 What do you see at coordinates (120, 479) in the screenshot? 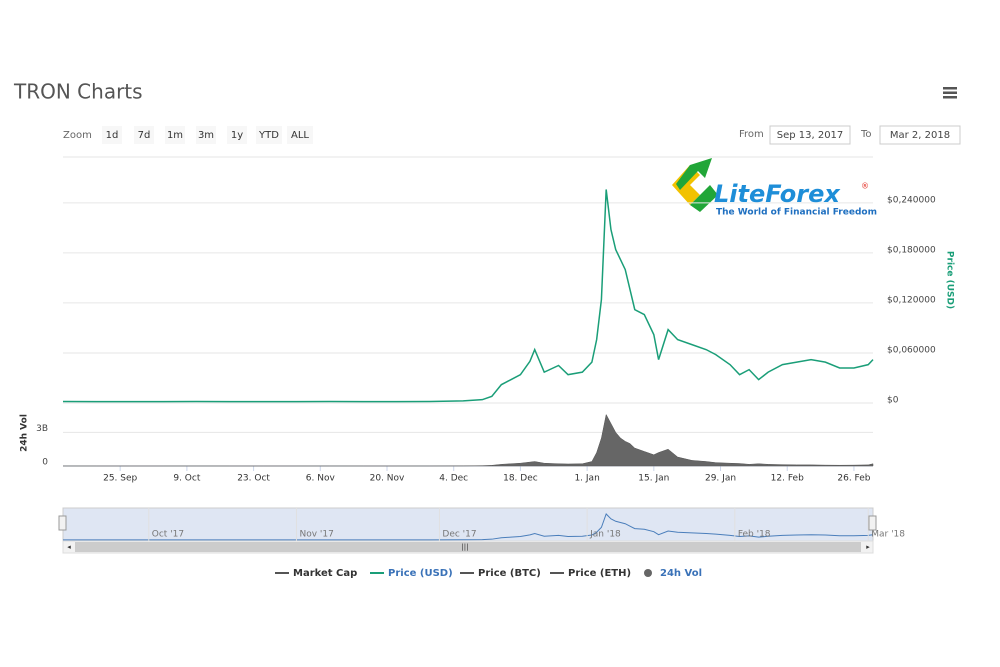
I see `x-tick-label: 25. Sep` at bounding box center [120, 479].